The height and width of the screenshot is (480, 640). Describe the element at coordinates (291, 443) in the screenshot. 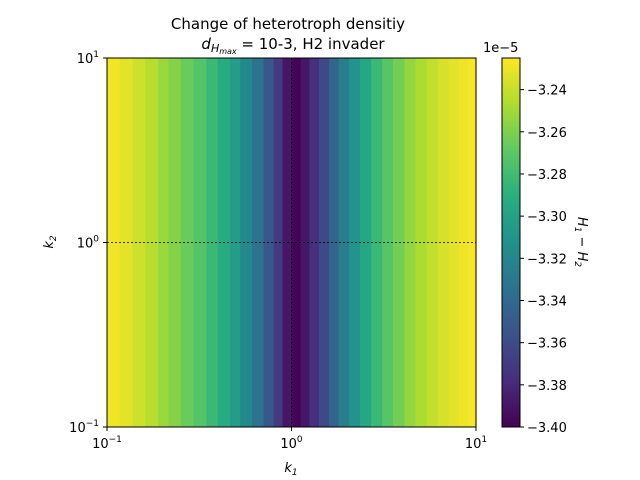

I see `x-tick-label: 10⁰` at that location.